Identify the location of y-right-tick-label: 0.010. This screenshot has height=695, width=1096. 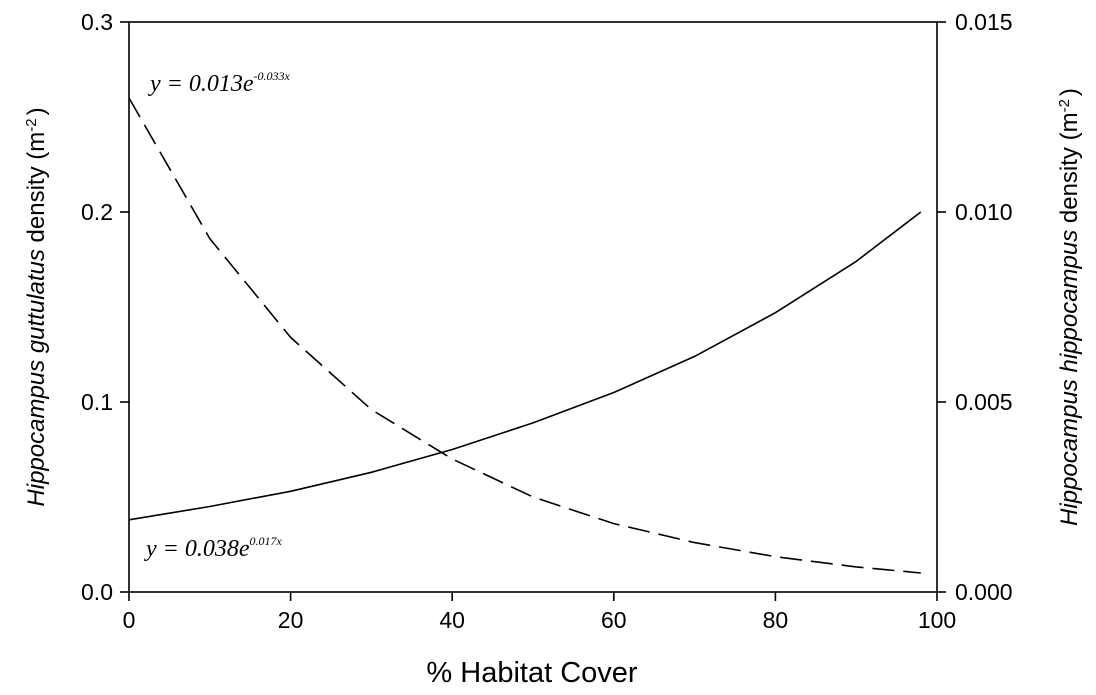
(984, 212).